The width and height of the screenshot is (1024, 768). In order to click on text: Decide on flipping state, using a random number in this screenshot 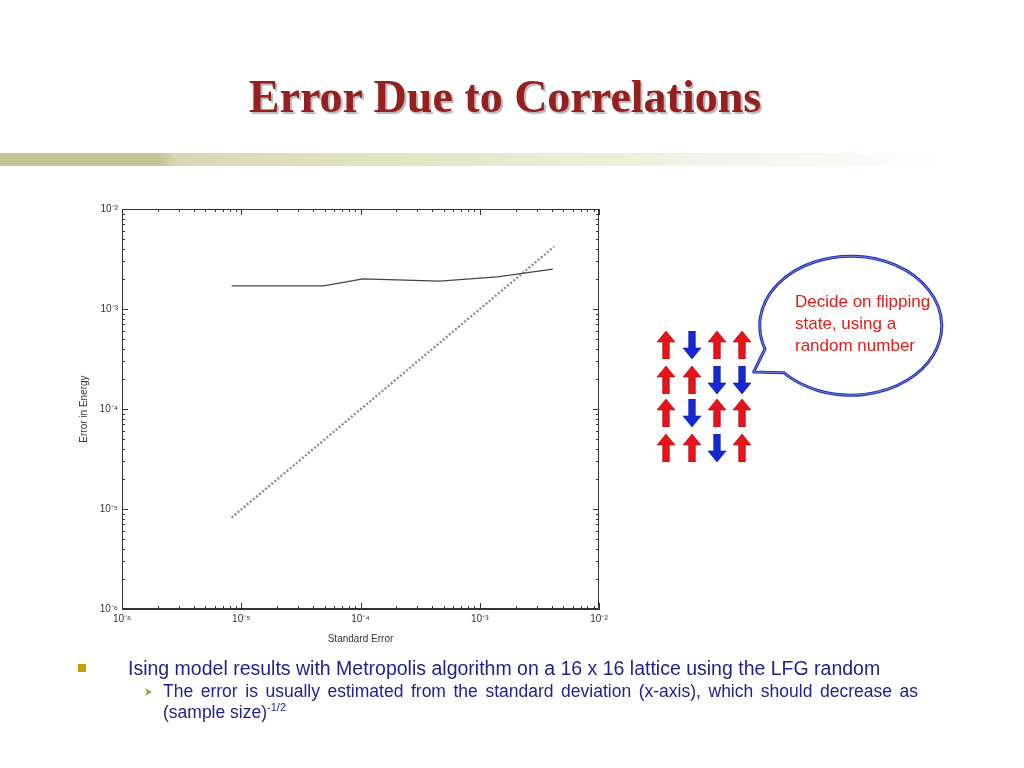, I will do `click(863, 324)`.